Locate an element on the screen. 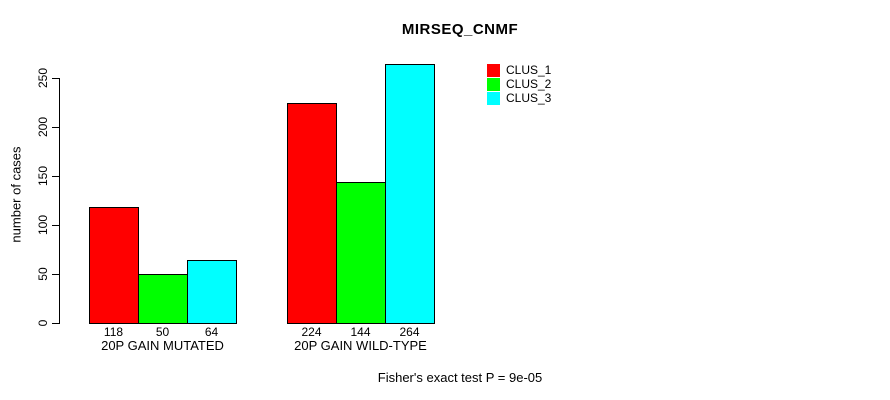  bar-value-label: 224 is located at coordinates (311, 332).